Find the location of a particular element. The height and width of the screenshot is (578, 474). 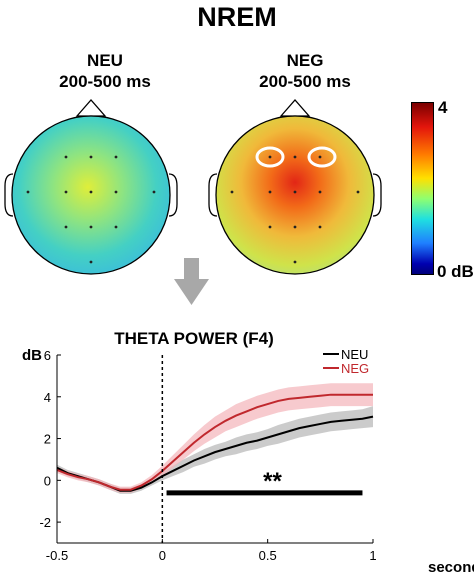

y-tick-label: 2 is located at coordinates (47, 439).